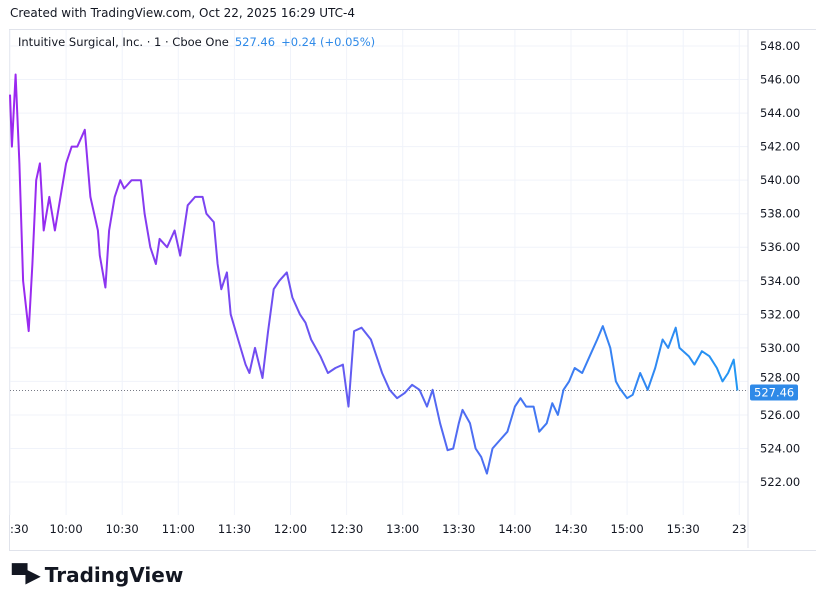  Describe the element at coordinates (780, 113) in the screenshot. I see `y-tick-label: 544.00` at that location.